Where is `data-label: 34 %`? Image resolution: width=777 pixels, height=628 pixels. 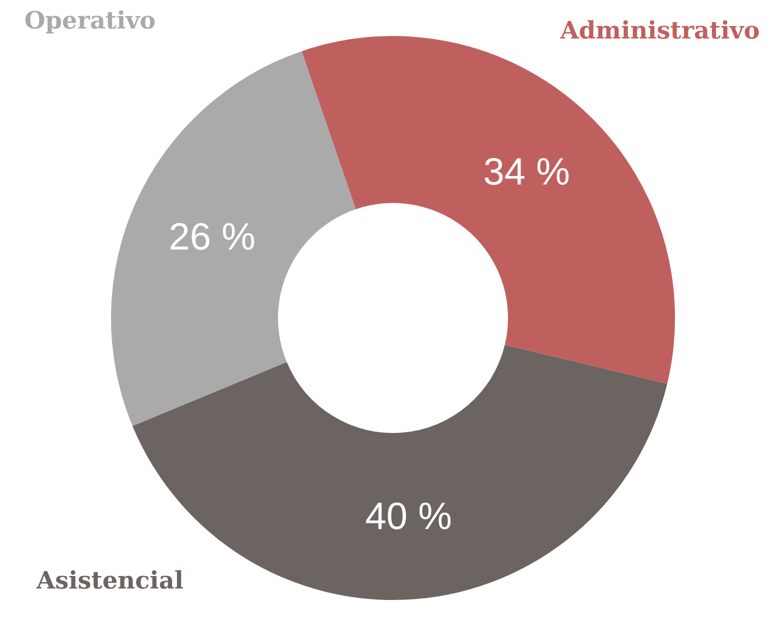
data-label: 34 % is located at coordinates (526, 172).